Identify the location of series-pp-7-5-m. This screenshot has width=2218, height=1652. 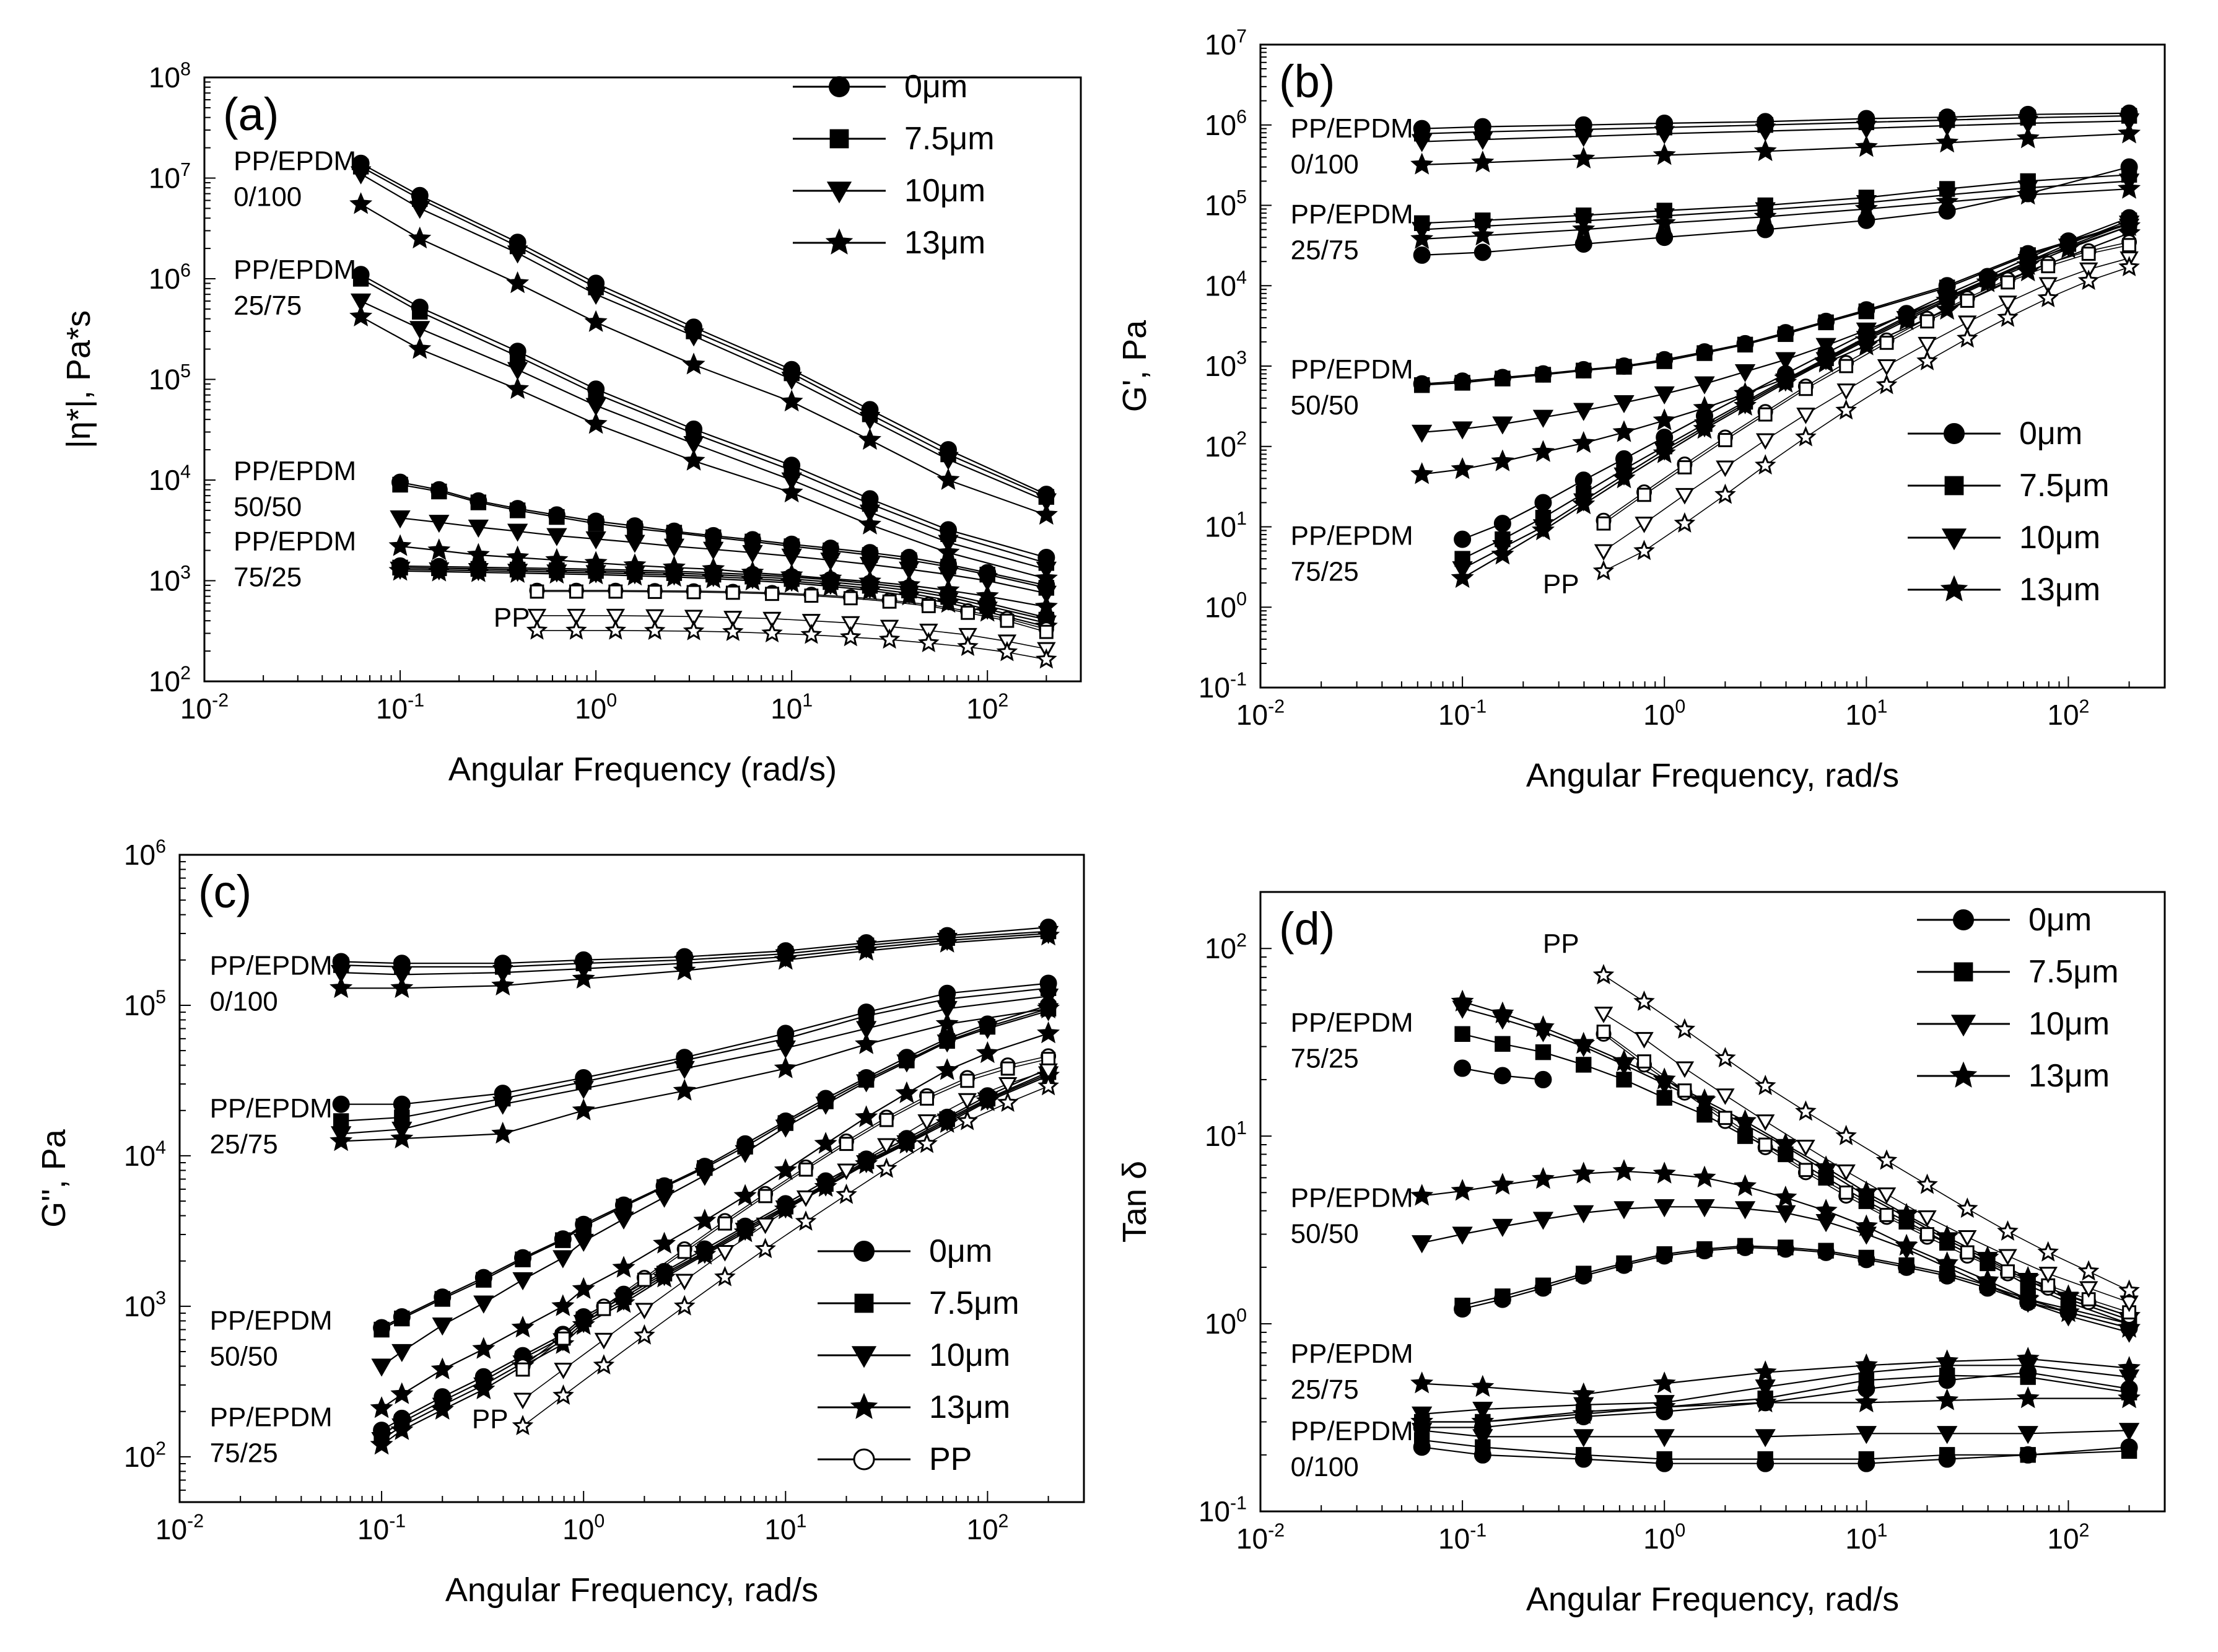
(1866, 1172).